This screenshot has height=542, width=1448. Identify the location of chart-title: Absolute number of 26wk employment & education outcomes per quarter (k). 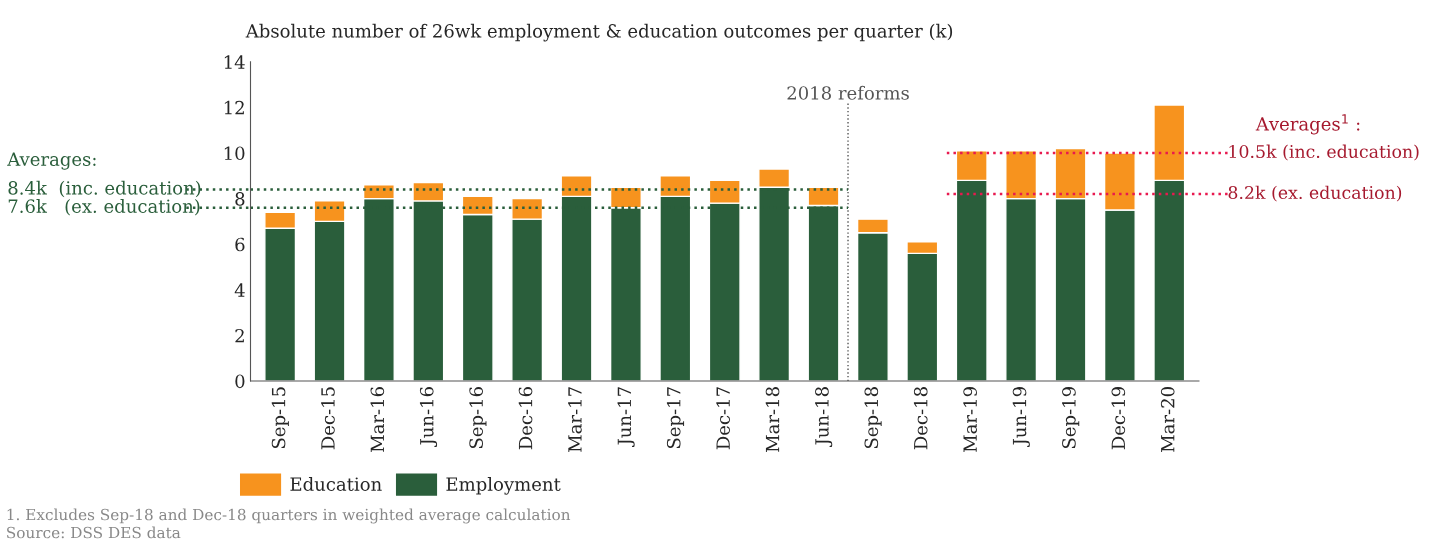
(599, 32).